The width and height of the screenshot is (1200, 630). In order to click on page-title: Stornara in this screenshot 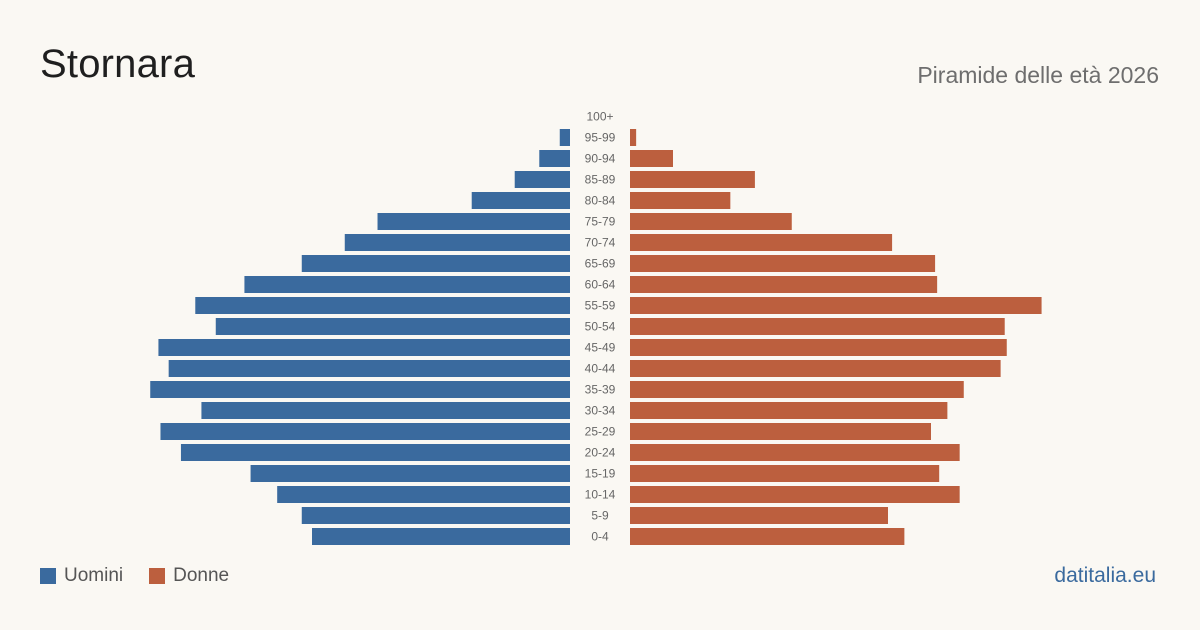, I will do `click(118, 64)`.